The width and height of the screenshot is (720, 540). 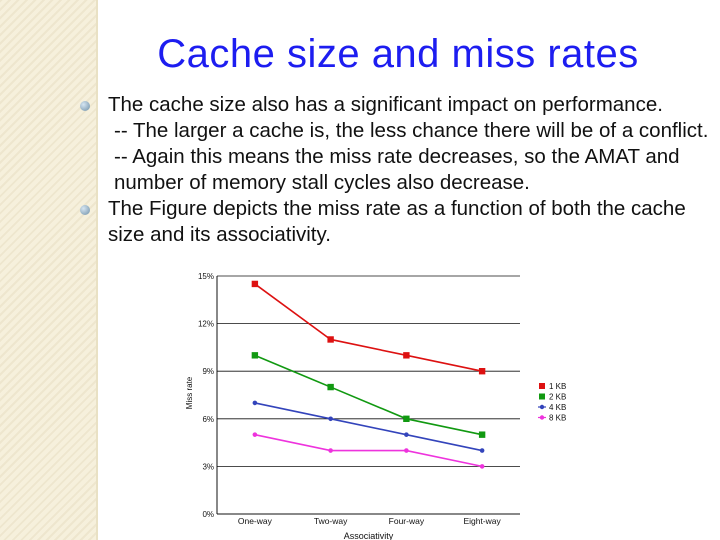 What do you see at coordinates (208, 466) in the screenshot?
I see `y-tick-label: 3%` at bounding box center [208, 466].